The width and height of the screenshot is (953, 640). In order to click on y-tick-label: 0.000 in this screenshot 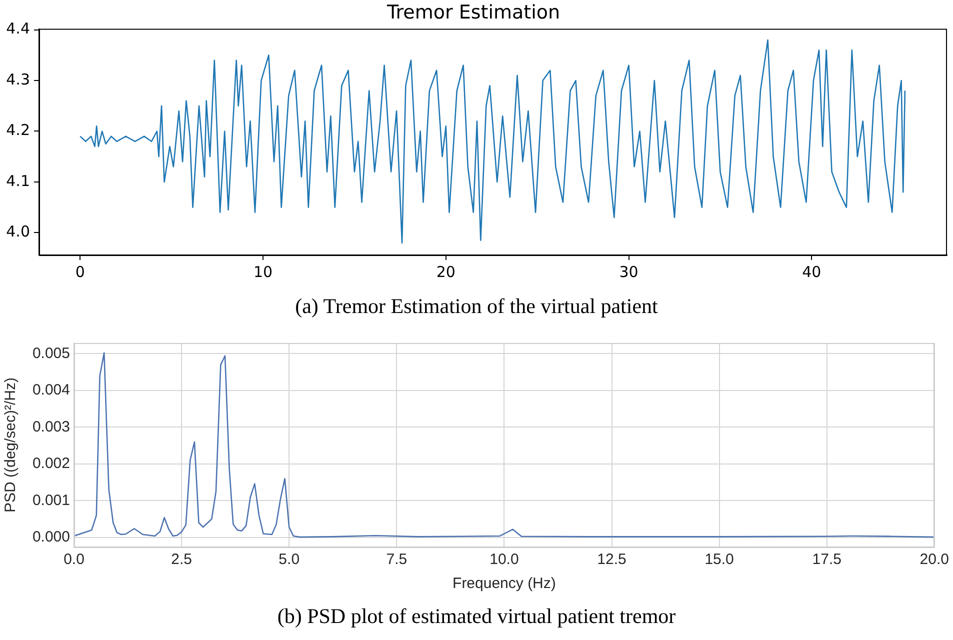, I will do `click(51, 537)`.